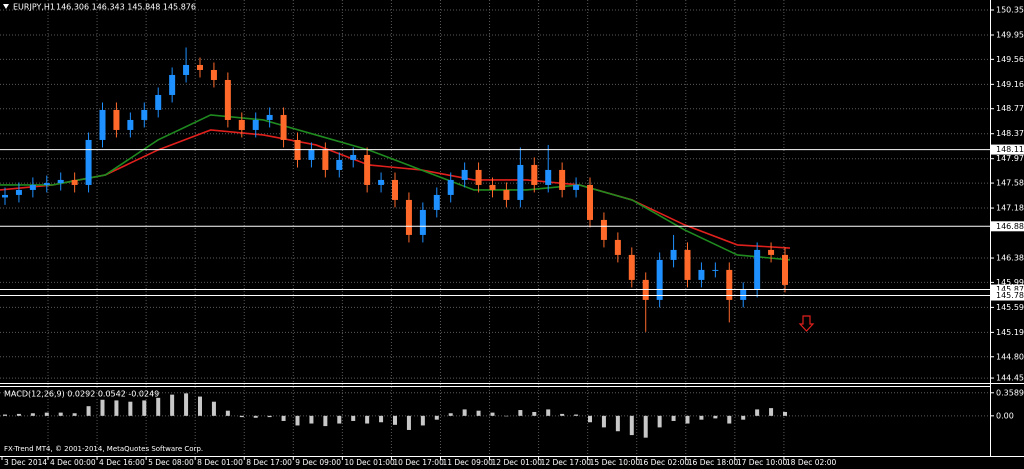  I want to click on y-tick-label: 149.560, so click(1010, 59).